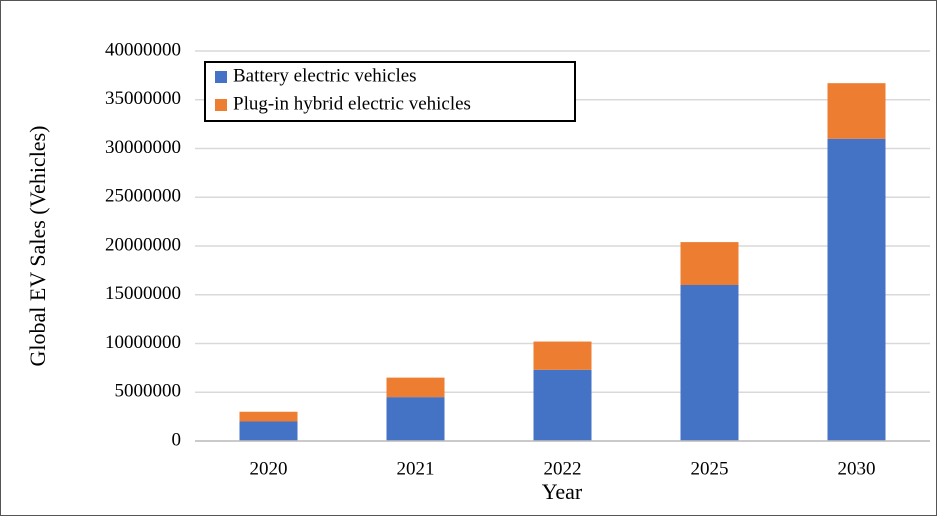 This screenshot has height=516, width=937. What do you see at coordinates (710, 468) in the screenshot?
I see `x-tick-label: 2025` at bounding box center [710, 468].